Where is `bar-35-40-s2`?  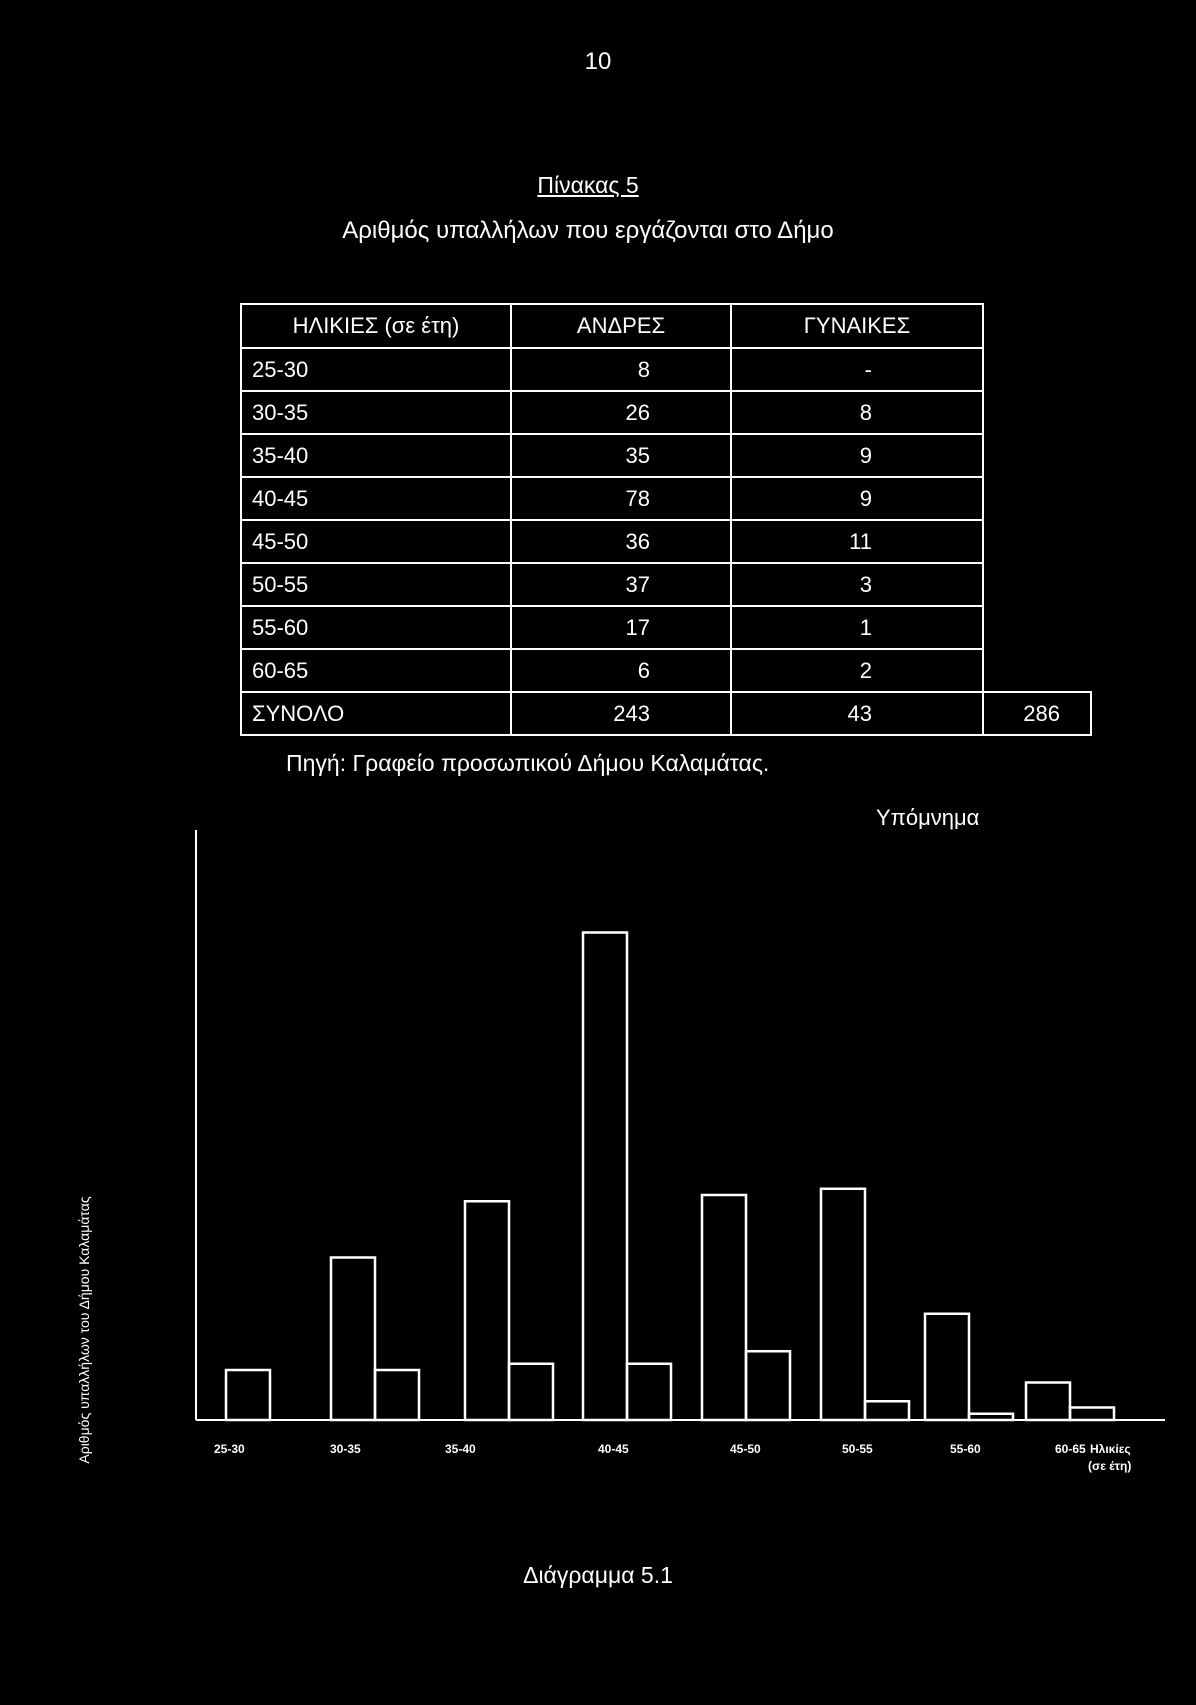
bar-35-40-s2 is located at coordinates (531, 1392).